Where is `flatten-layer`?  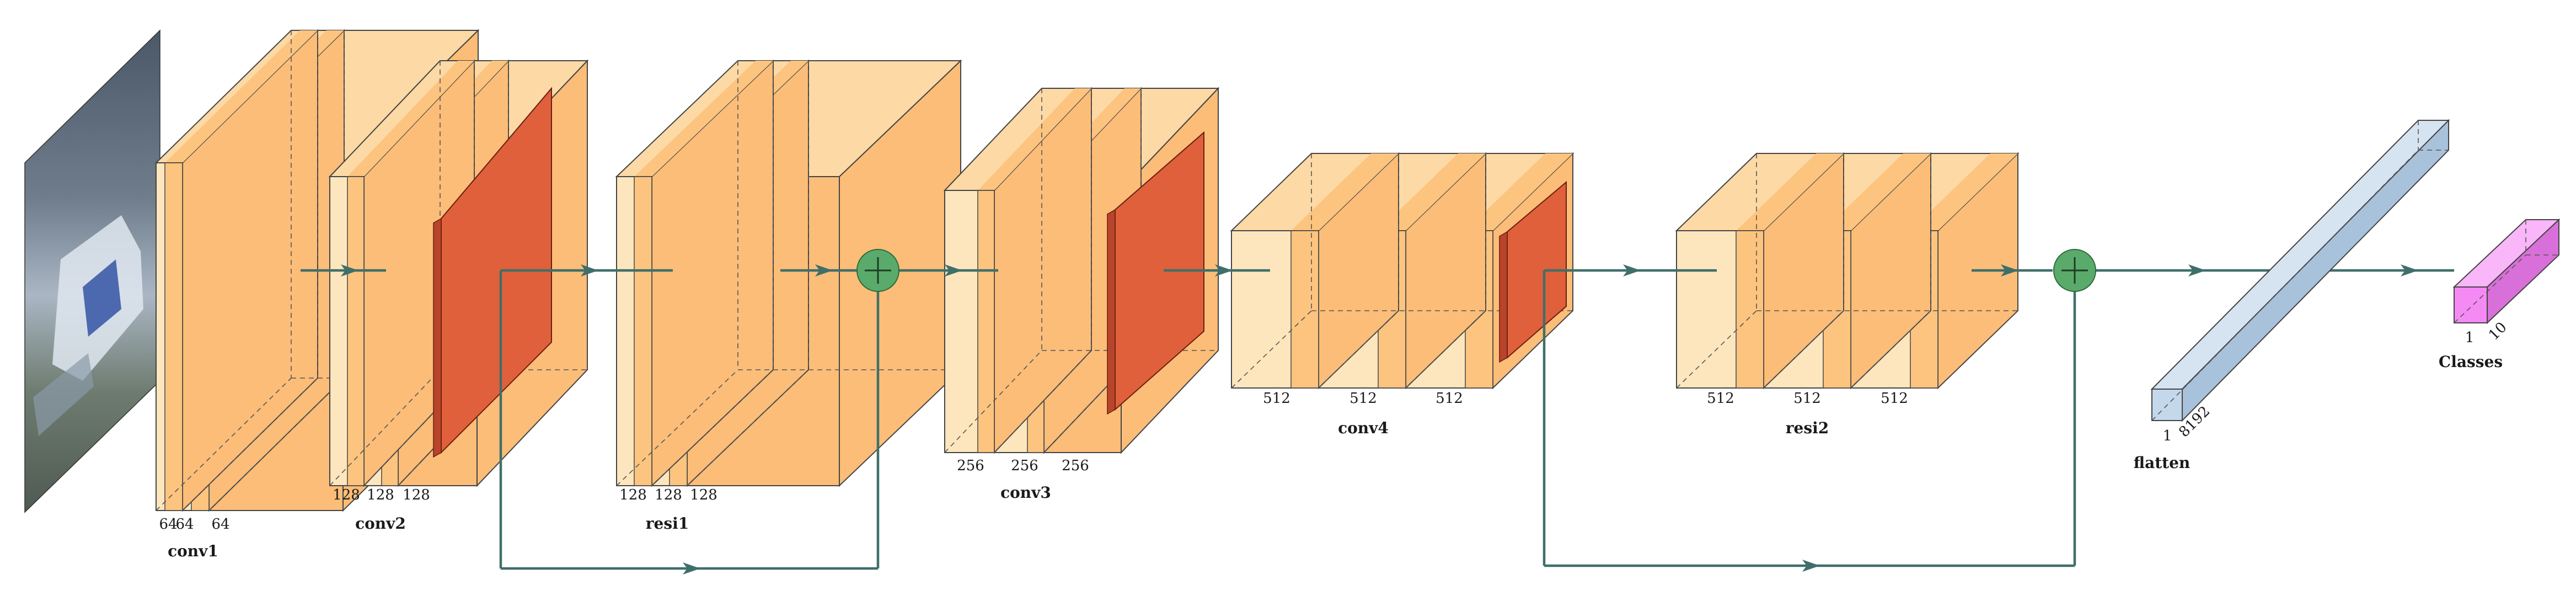 flatten-layer is located at coordinates (2300, 270).